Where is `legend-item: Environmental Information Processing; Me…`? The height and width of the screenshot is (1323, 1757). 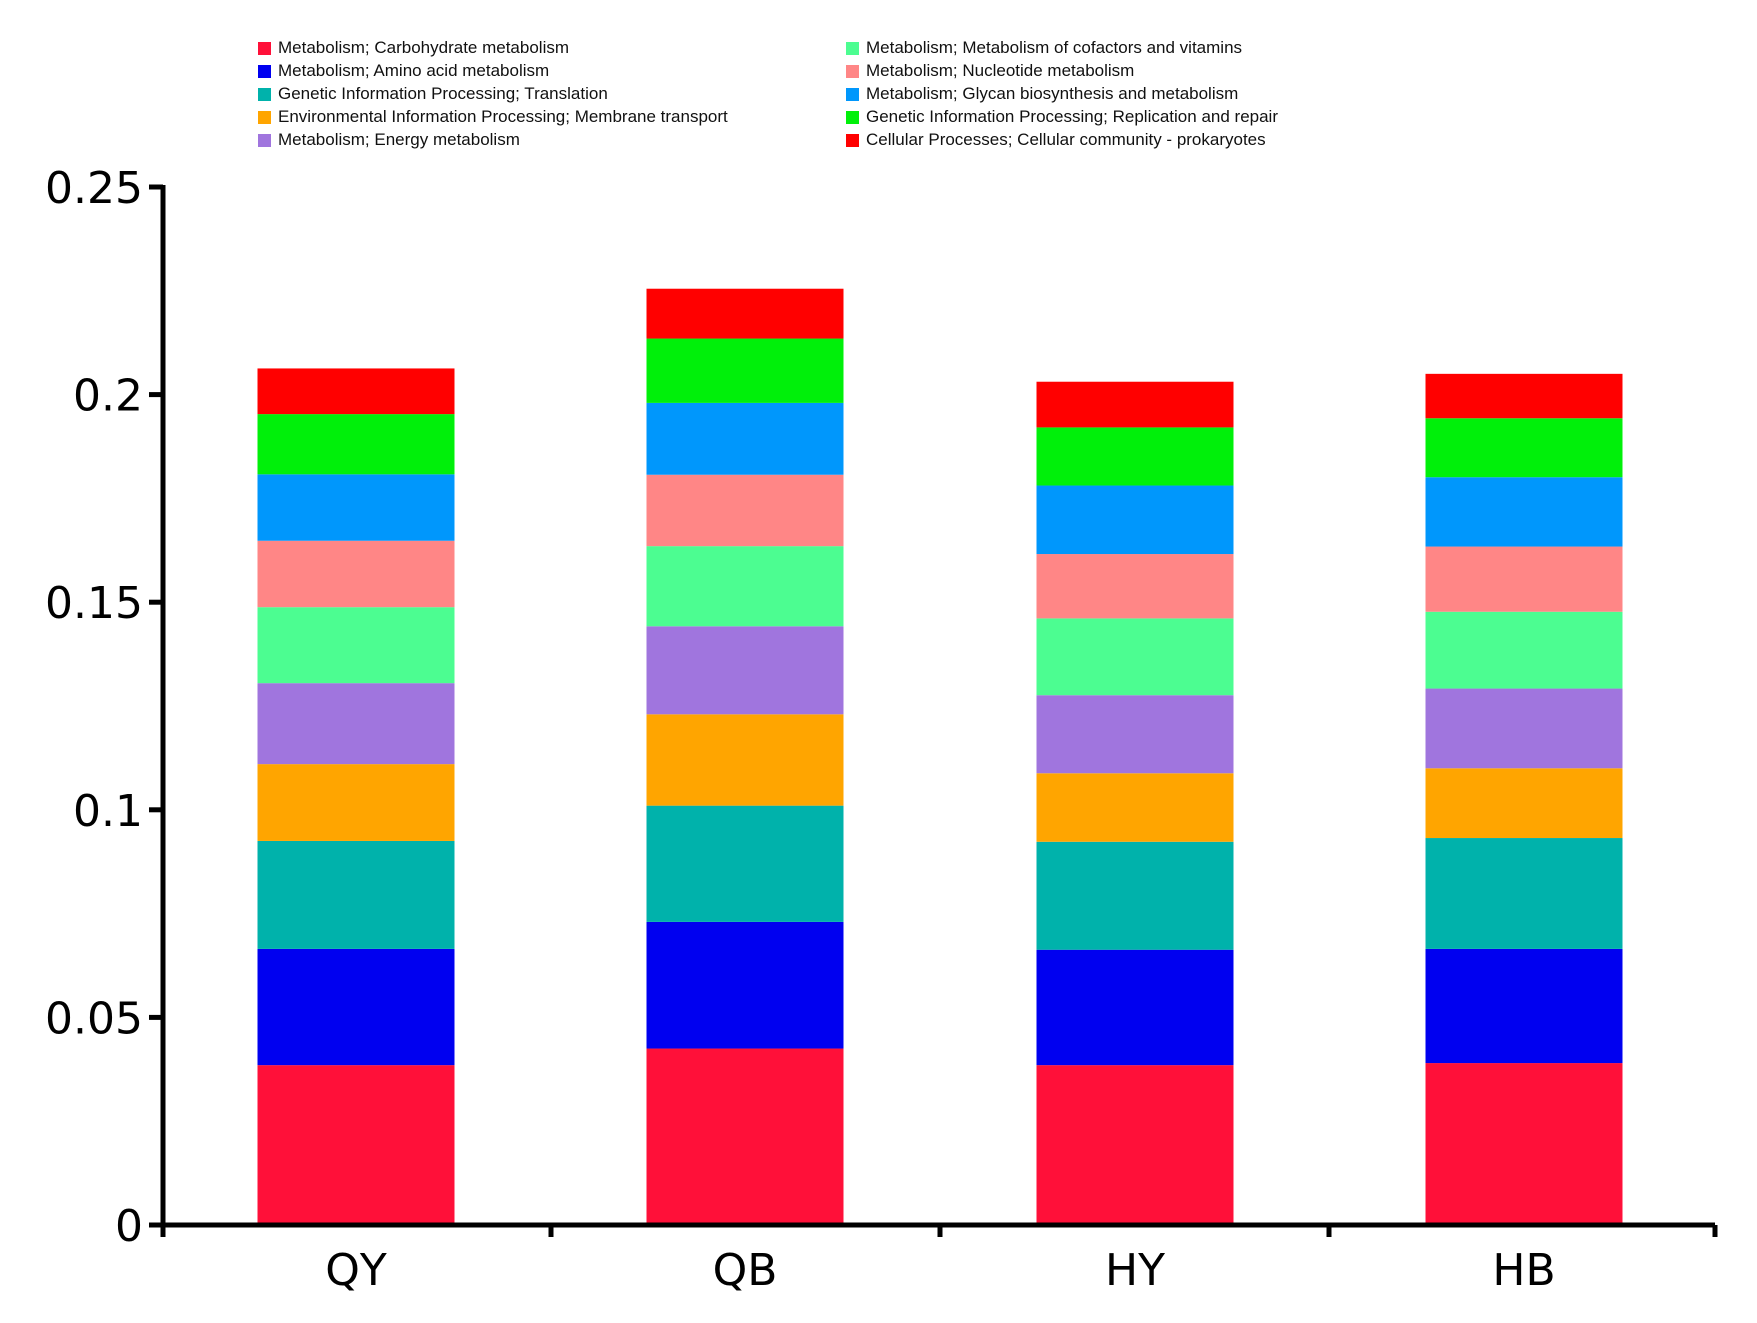 legend-item: Environmental Information Processing; Me… is located at coordinates (493, 117).